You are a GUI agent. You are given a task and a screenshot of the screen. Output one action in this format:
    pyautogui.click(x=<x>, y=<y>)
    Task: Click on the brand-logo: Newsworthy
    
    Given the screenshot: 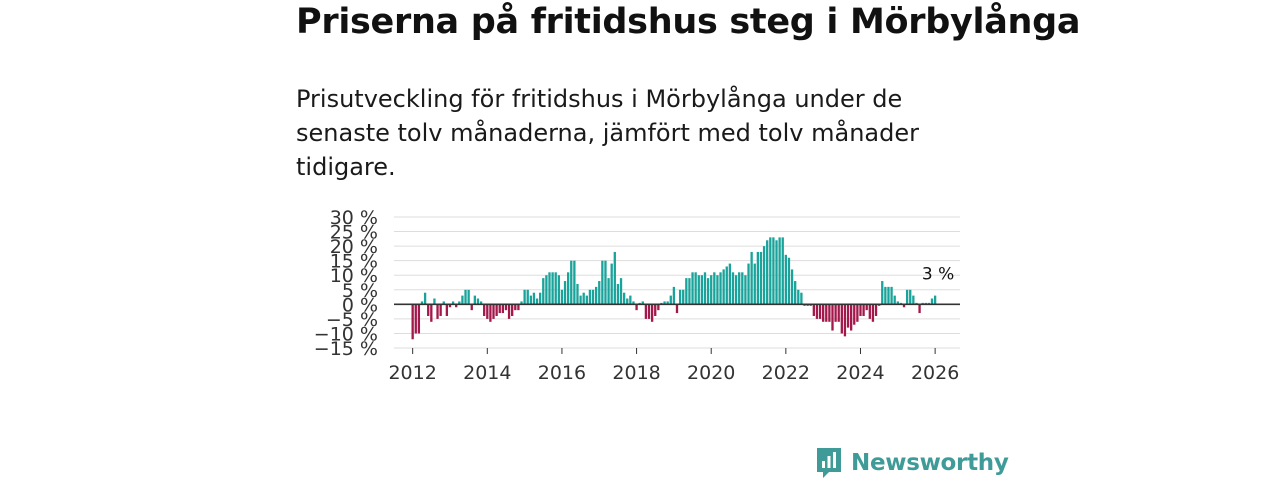 What is the action you would take?
    pyautogui.click(x=912, y=463)
    